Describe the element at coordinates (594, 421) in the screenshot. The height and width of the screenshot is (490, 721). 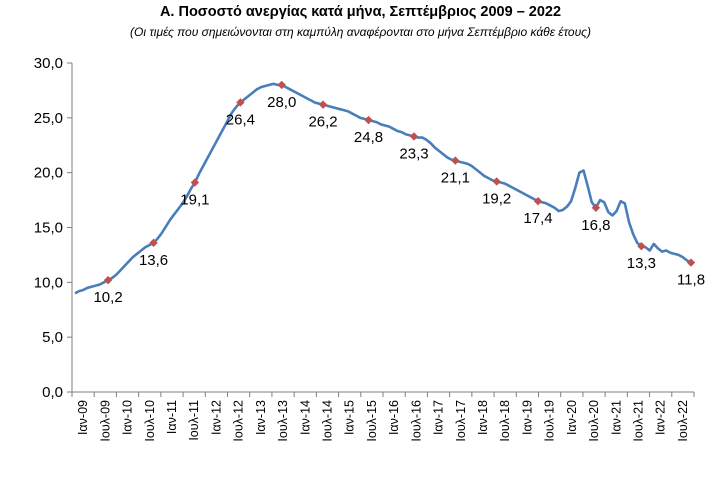
I see `x-tick-label: Ιουλ-20` at that location.